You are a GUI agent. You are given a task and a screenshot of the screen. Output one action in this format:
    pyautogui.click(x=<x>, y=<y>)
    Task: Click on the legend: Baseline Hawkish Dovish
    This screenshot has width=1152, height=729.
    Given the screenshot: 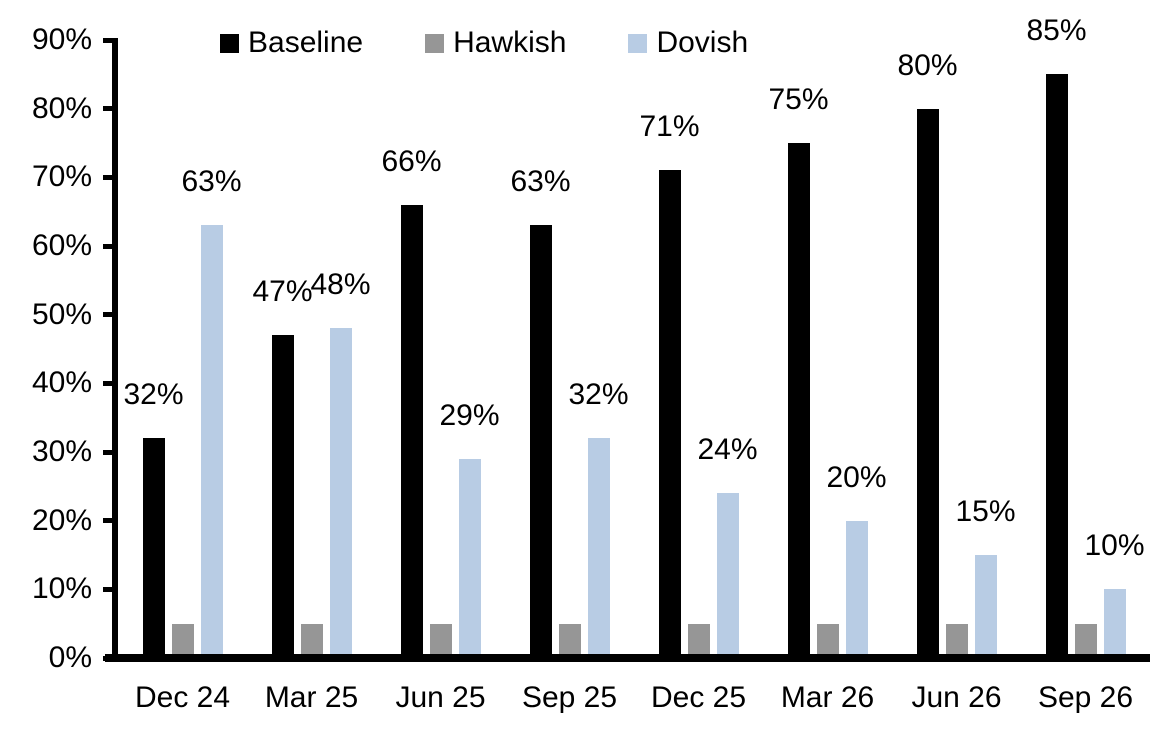 What is the action you would take?
    pyautogui.click(x=484, y=43)
    